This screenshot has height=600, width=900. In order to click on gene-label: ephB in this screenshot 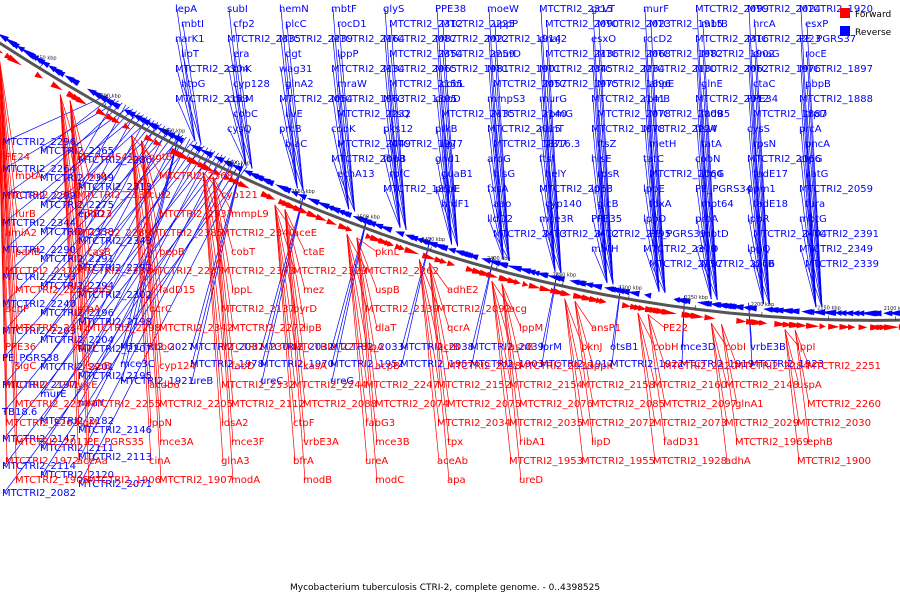, I will do `click(820, 442)`.